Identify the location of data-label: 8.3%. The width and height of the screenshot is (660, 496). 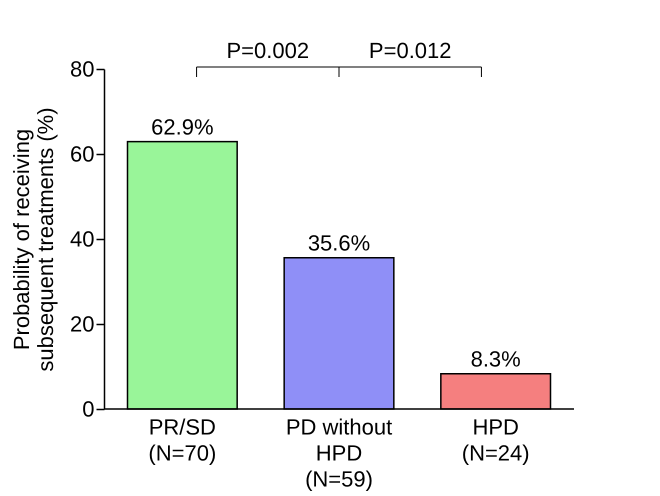
(495, 359).